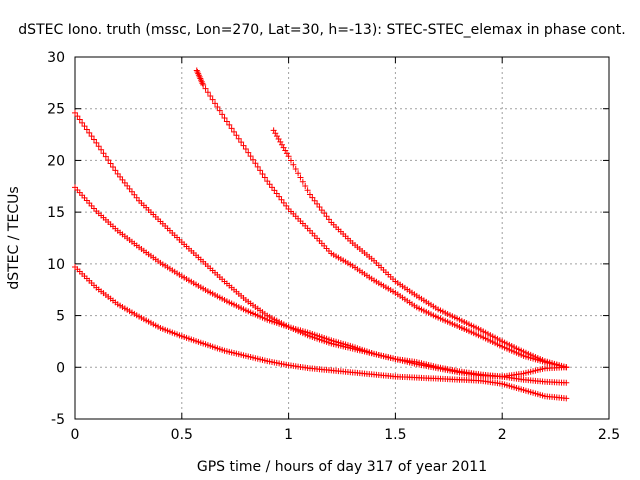 This screenshot has width=640, height=480. I want to click on y-tick-label: 25, so click(56, 110).